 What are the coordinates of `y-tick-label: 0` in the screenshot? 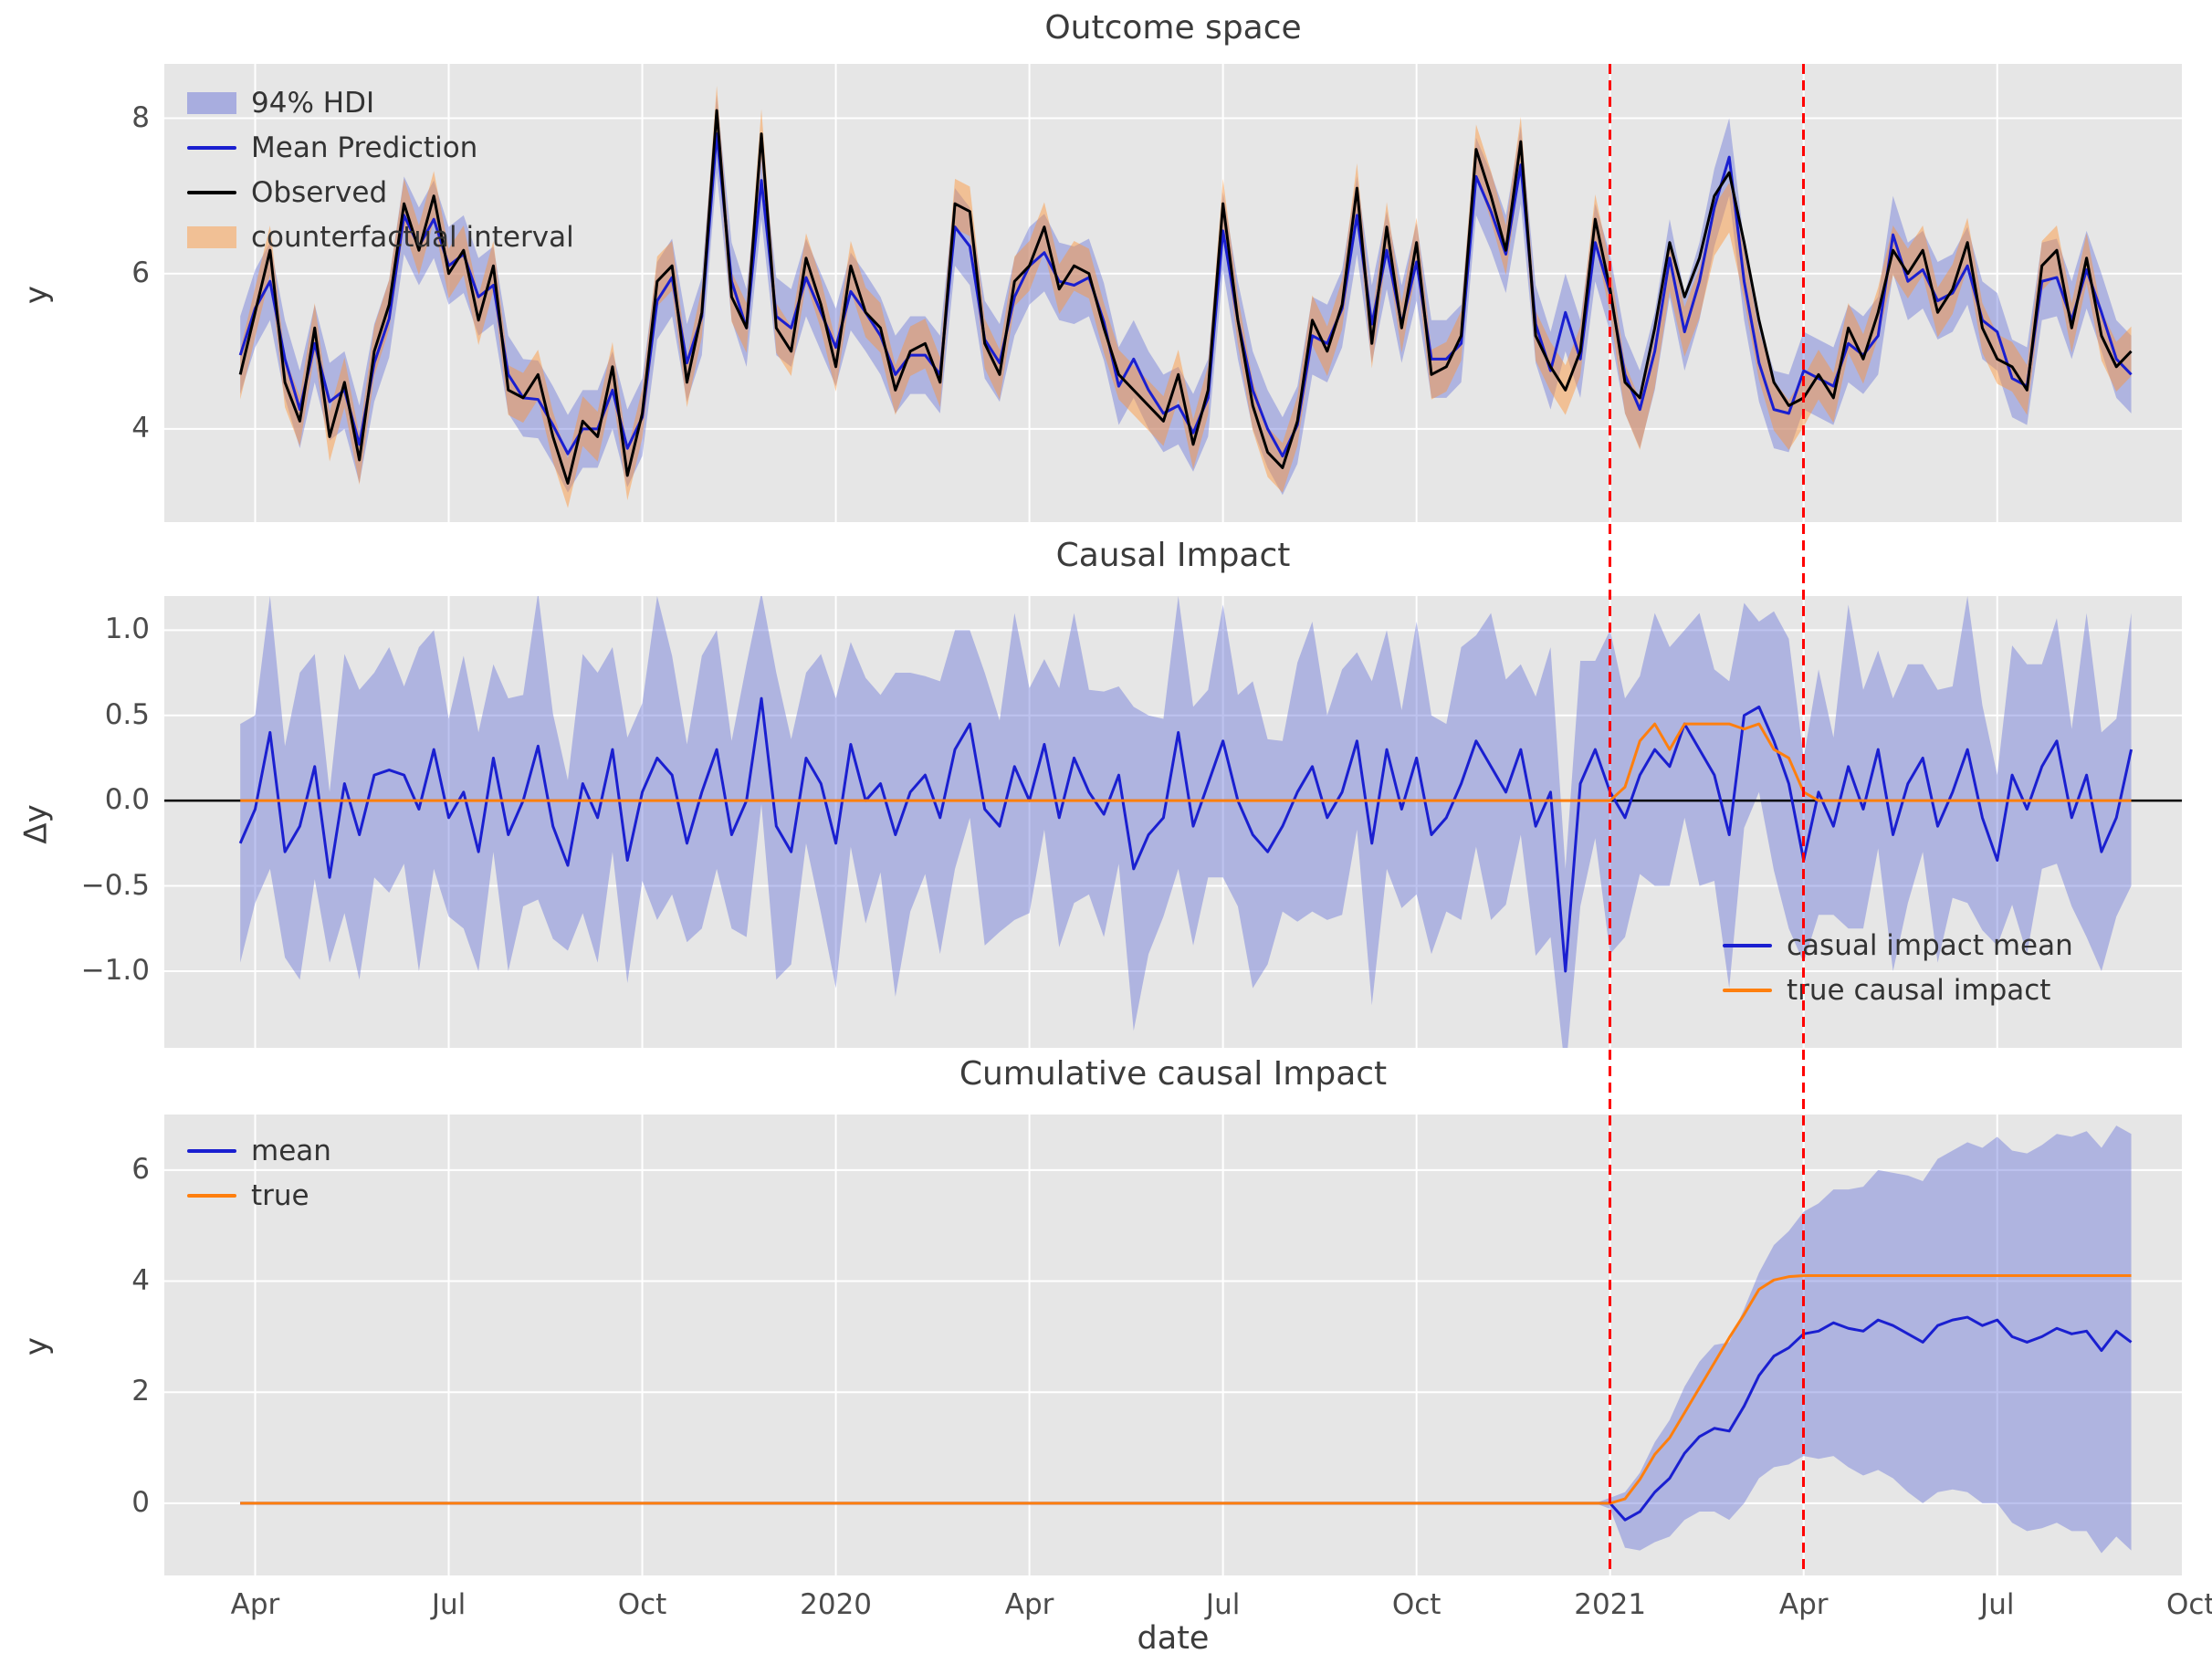 It's located at (140, 1502).